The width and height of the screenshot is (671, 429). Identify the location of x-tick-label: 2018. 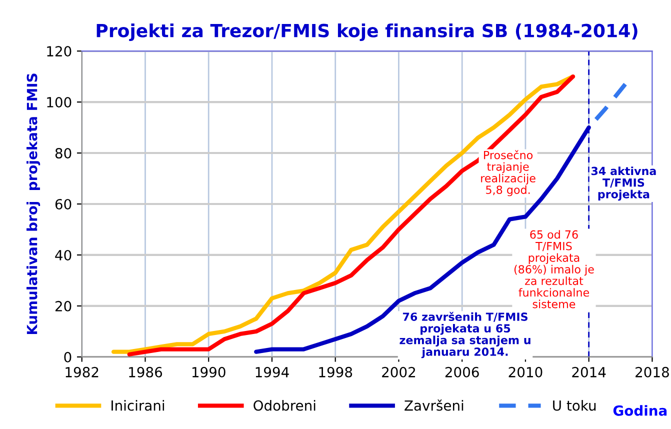
(652, 372).